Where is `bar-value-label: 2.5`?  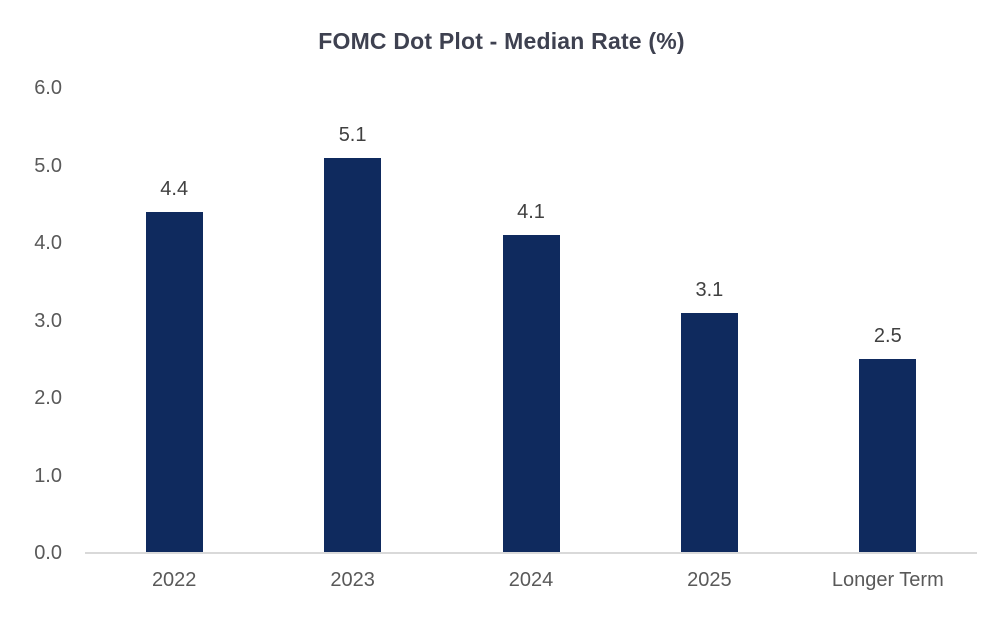 bar-value-label: 2.5 is located at coordinates (887, 336).